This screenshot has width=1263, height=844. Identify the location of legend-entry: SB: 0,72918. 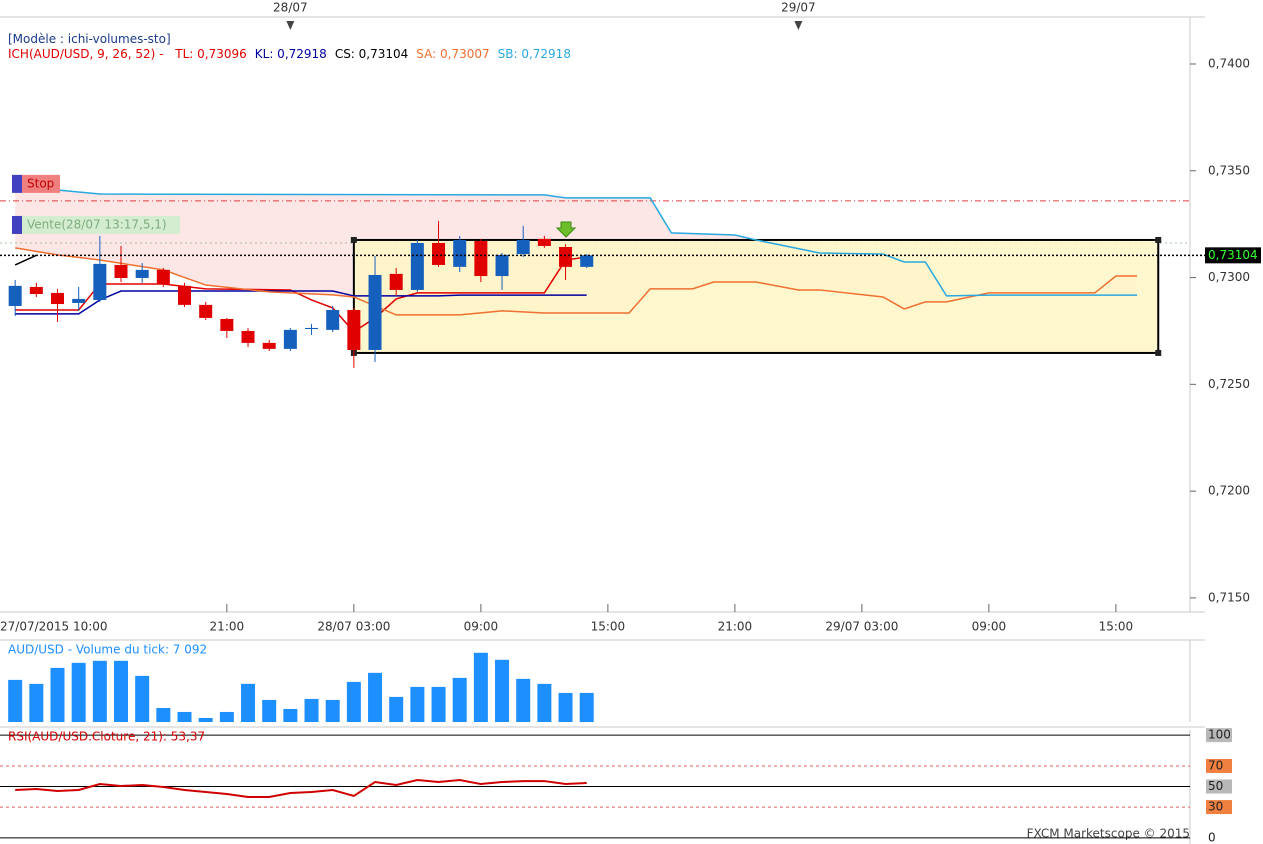
(534, 54).